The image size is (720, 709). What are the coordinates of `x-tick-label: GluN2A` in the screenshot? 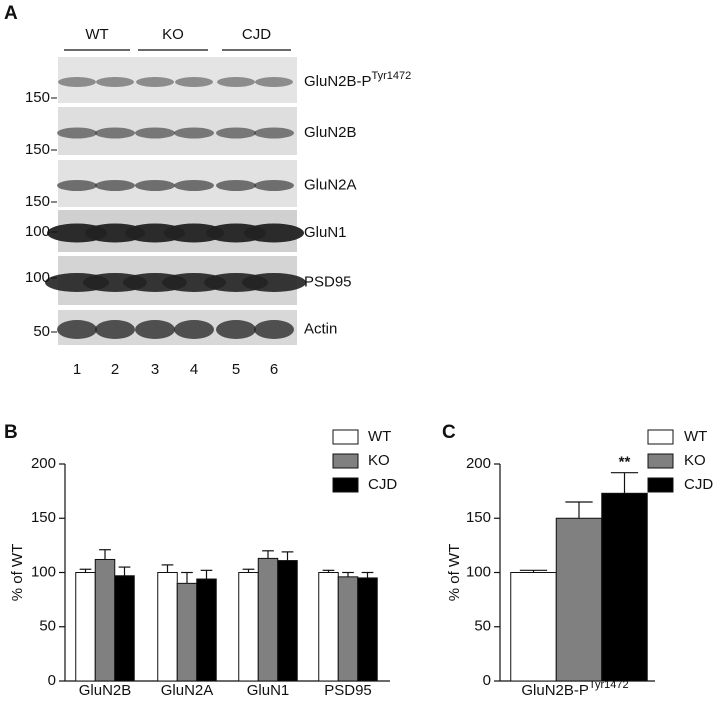 It's located at (187, 690).